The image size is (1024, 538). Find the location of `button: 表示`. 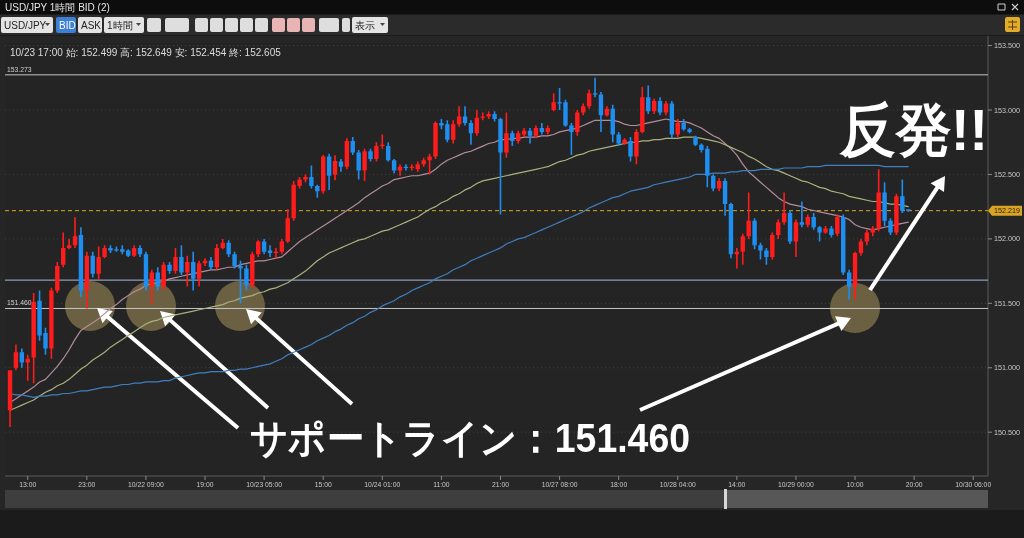

button: 表示 is located at coordinates (370, 25).